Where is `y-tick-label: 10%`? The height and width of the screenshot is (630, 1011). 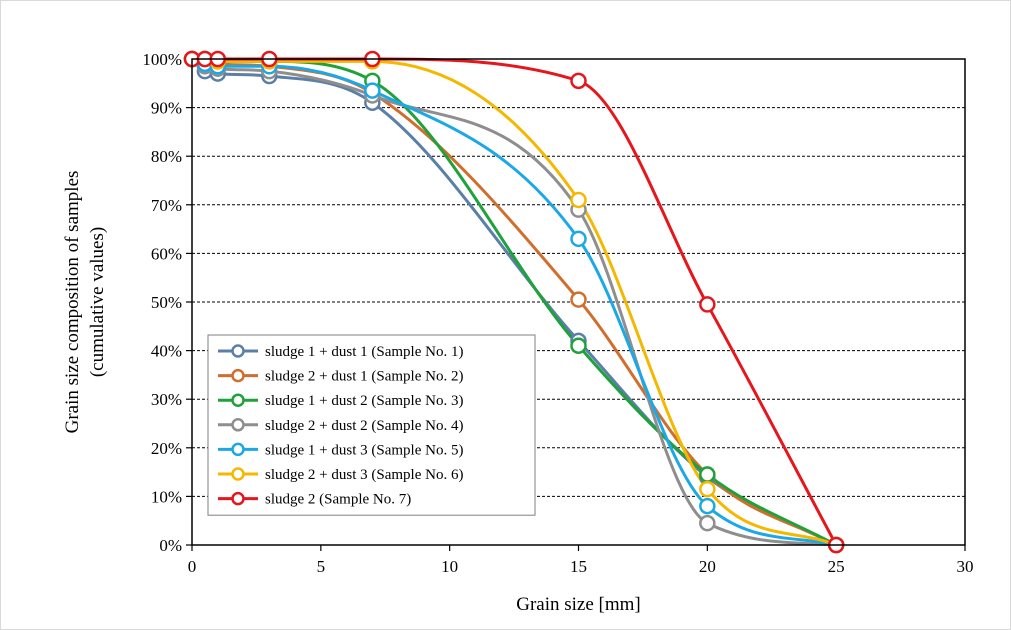 y-tick-label: 10% is located at coordinates (166, 496).